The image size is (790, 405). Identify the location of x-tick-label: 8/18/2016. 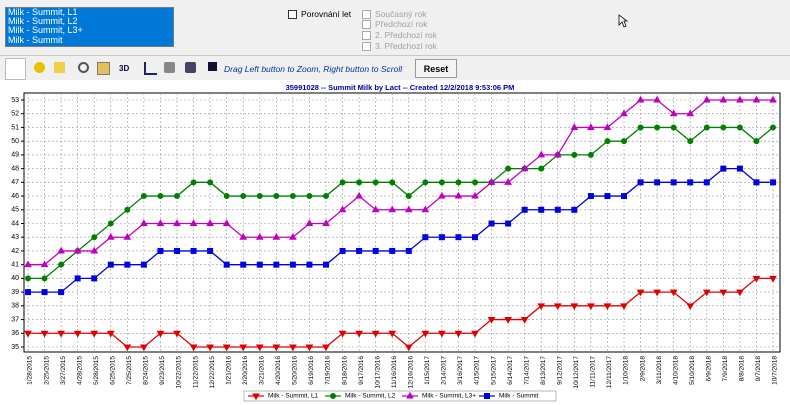
(344, 370).